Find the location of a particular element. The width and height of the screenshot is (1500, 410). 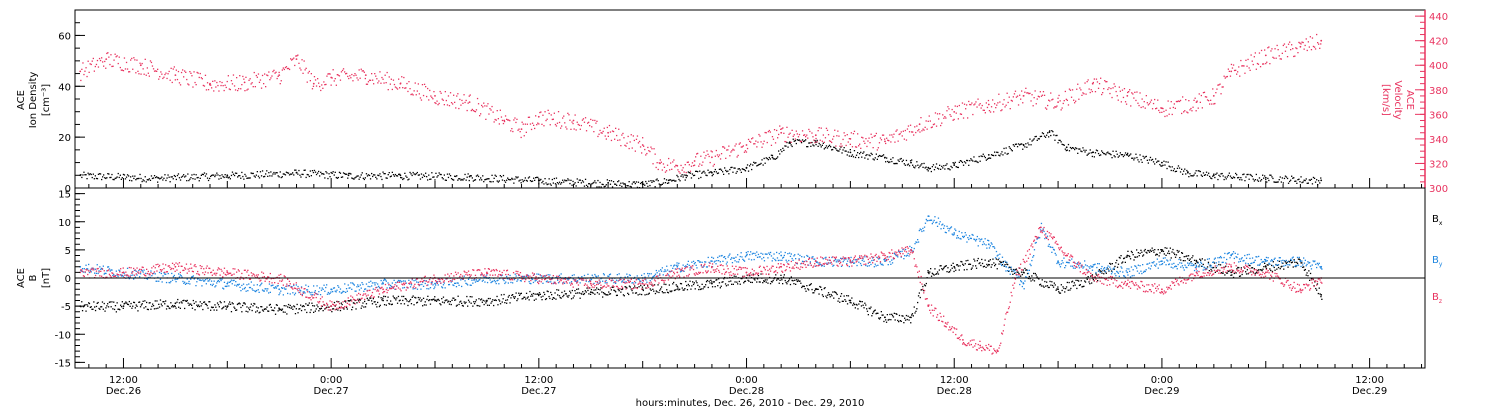

y-tick-label: 40 is located at coordinates (64, 87).